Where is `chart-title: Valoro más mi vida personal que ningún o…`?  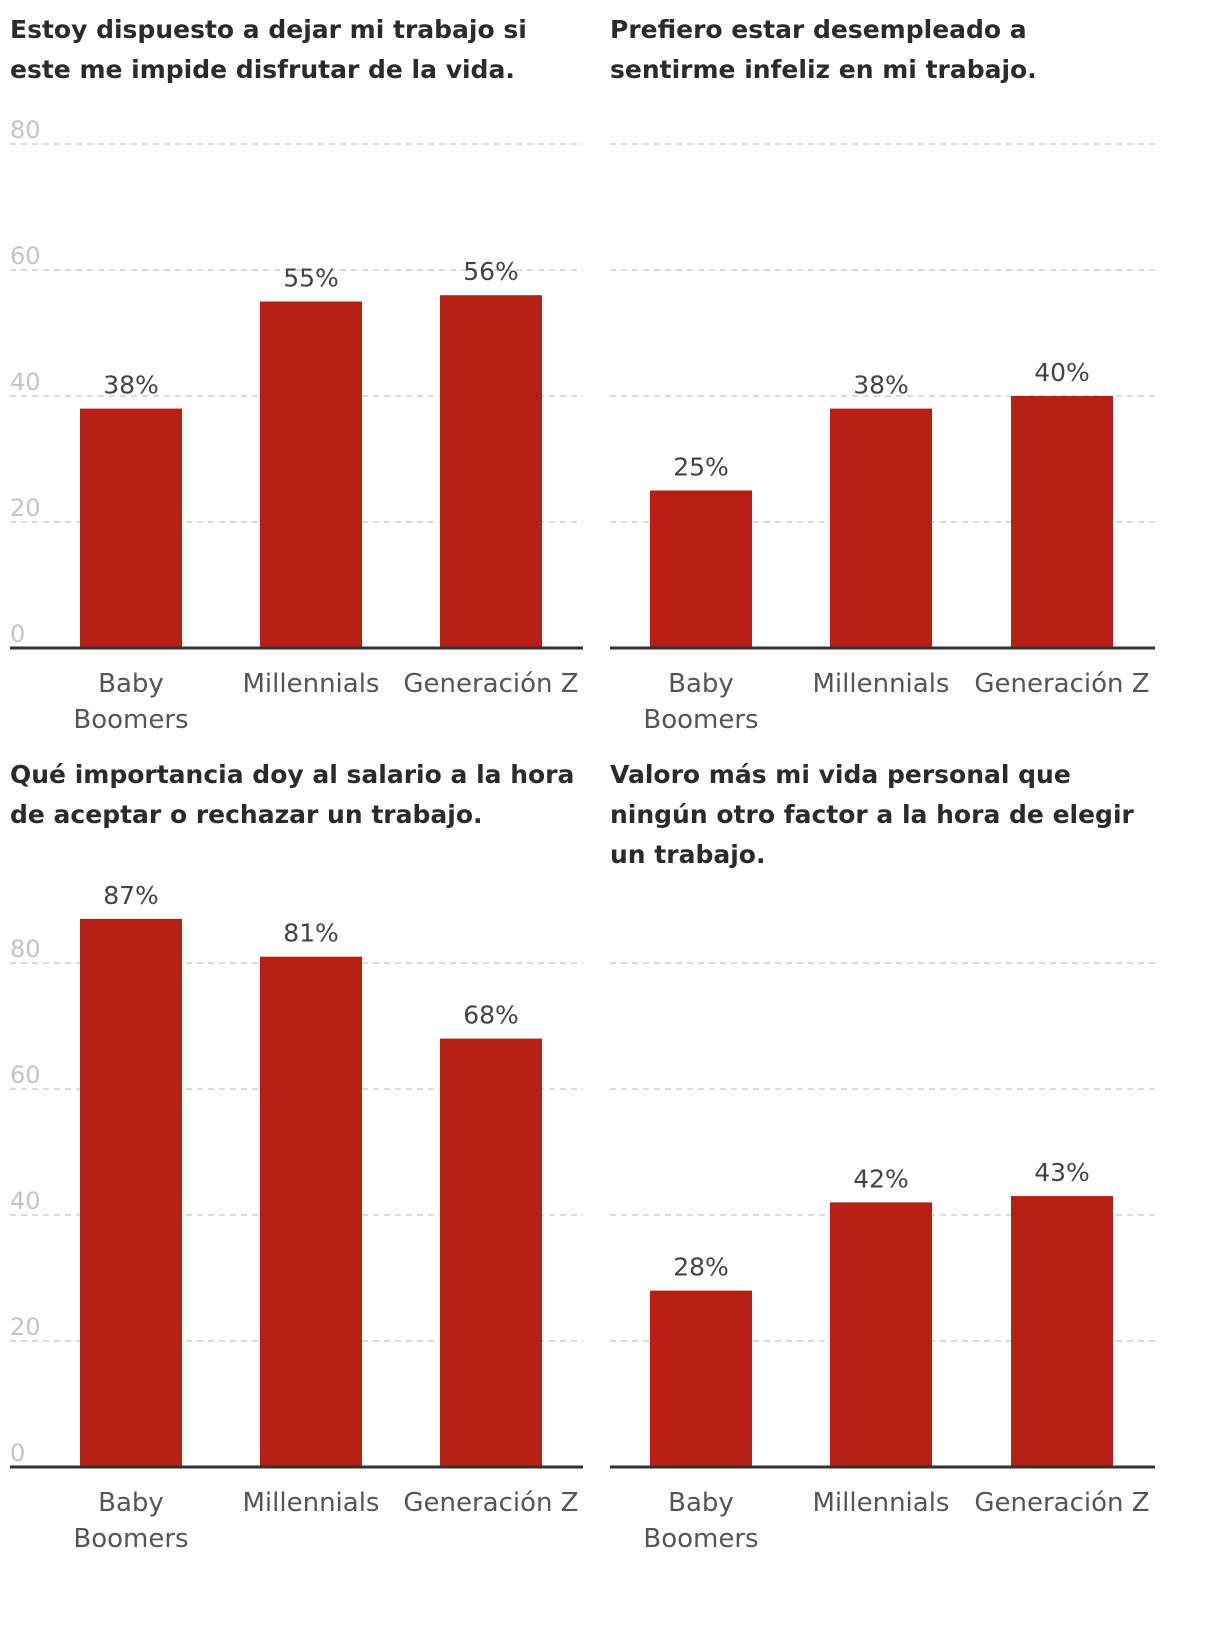
chart-title: Valoro más mi vida personal que ningún o… is located at coordinates (872, 814).